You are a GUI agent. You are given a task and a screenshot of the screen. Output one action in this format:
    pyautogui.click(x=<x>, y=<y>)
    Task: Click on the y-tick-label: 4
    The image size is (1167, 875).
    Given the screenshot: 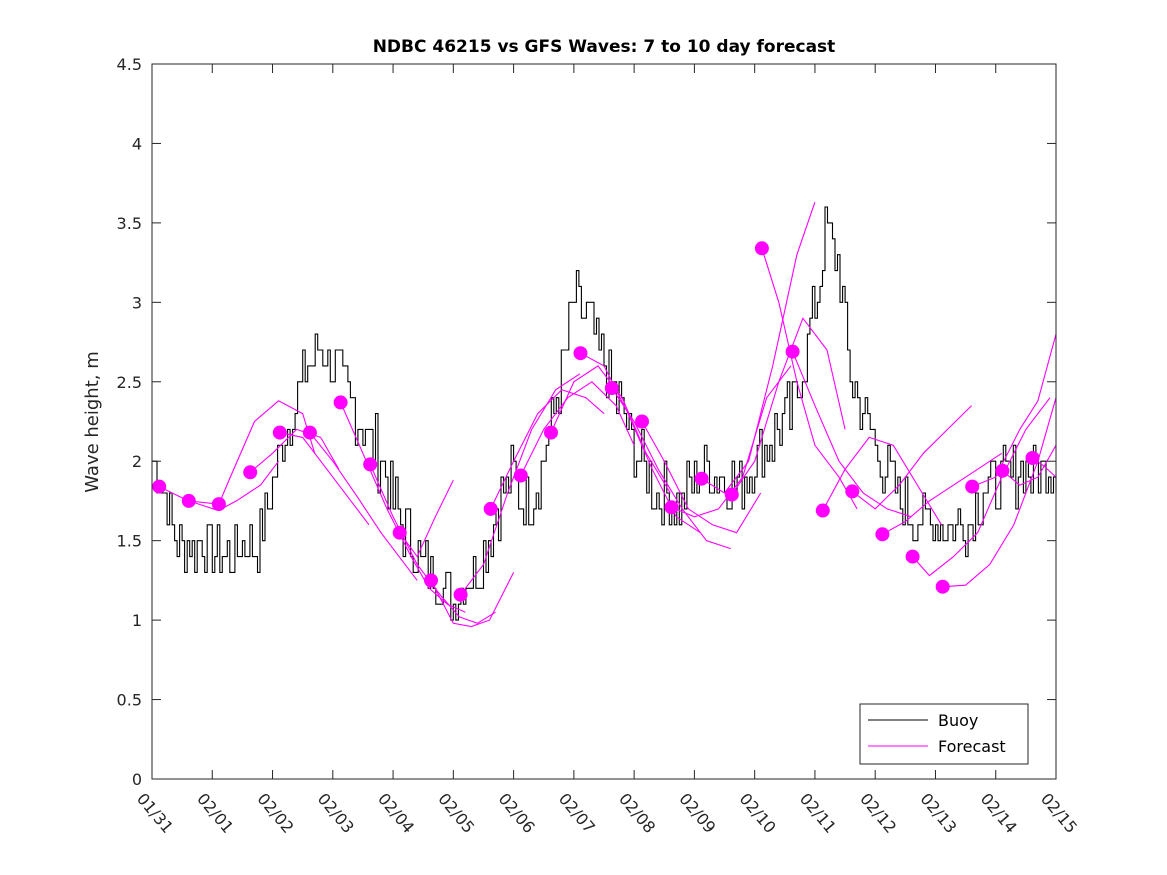 What is the action you would take?
    pyautogui.click(x=137, y=143)
    